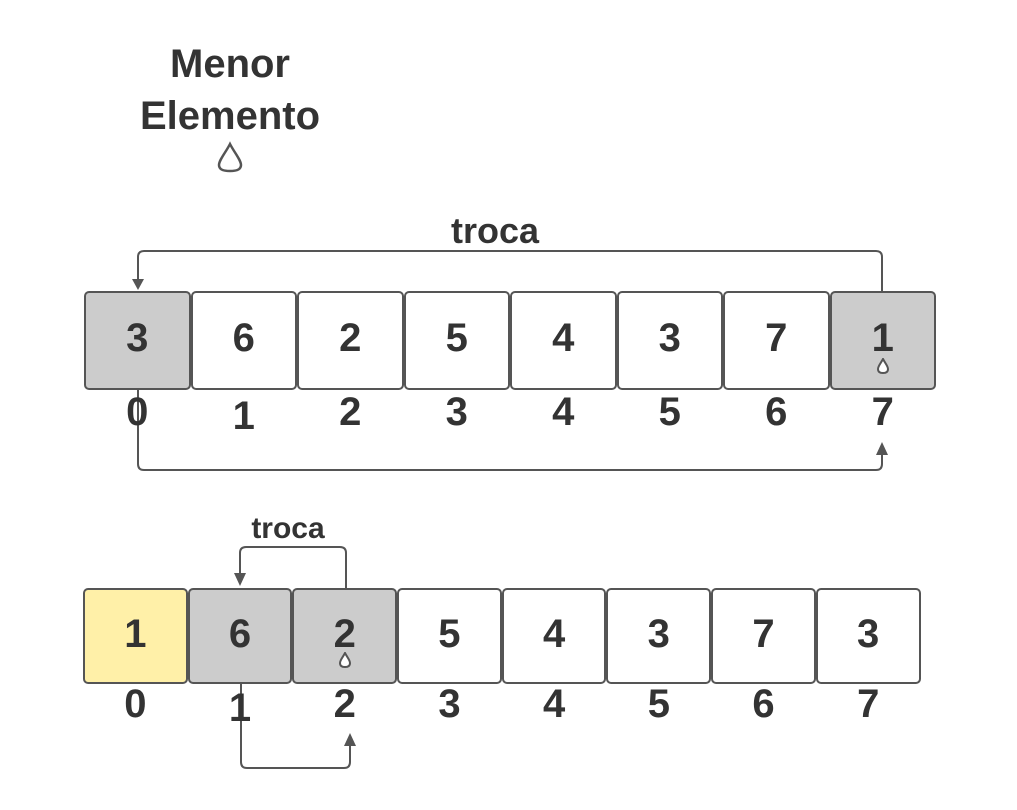 The height and width of the screenshot is (810, 1017). I want to click on step2-swap-arrowhead-bottom, so click(350, 739).